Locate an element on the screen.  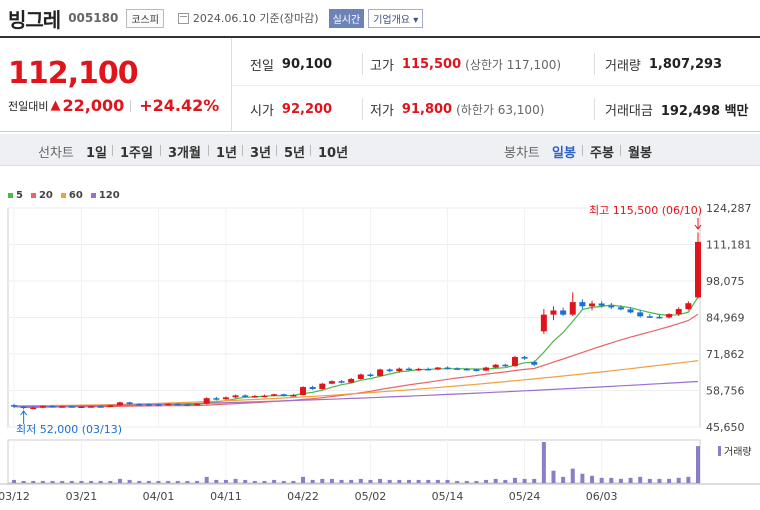
amount-label: 거래대금 is located at coordinates (629, 111).